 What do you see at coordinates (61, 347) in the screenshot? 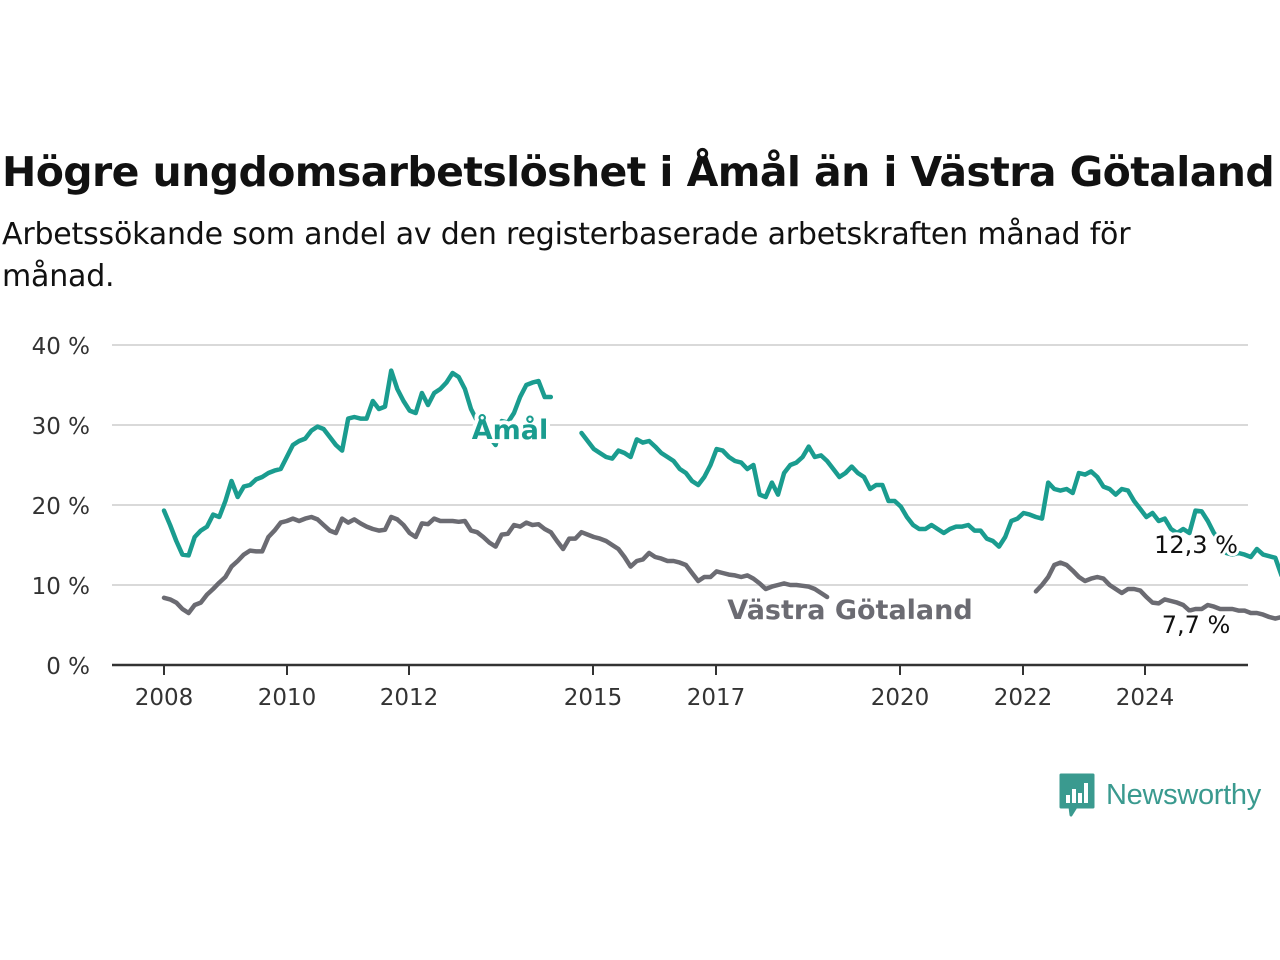
I see `y-tick-label: 40 %` at bounding box center [61, 347].